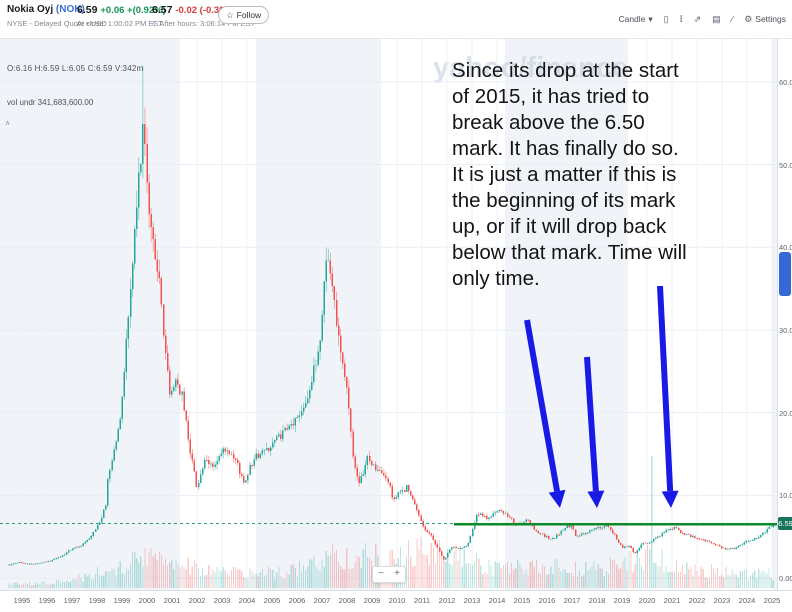 The height and width of the screenshot is (612, 792). What do you see at coordinates (57, 23) in the screenshot?
I see `exchange-info: NYSE - Delayed Quote • USD` at bounding box center [57, 23].